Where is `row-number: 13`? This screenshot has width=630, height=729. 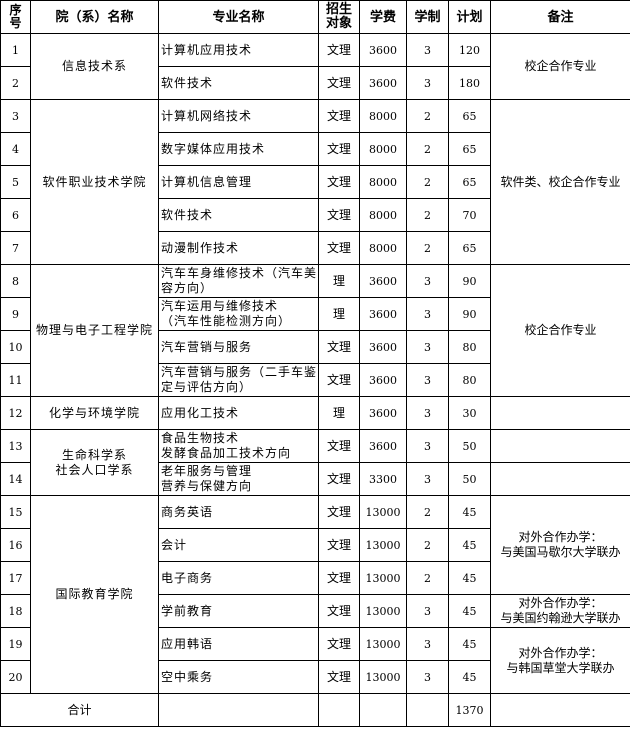
row-number: 13 is located at coordinates (15, 446).